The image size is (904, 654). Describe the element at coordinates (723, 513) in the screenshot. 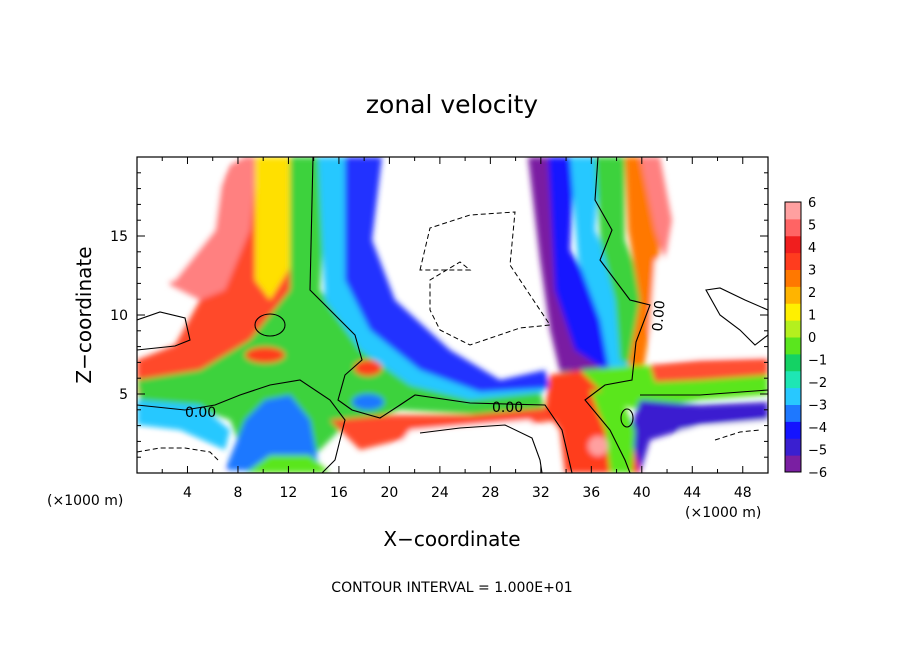

I see `x-unit-right: (×1000 m)` at that location.